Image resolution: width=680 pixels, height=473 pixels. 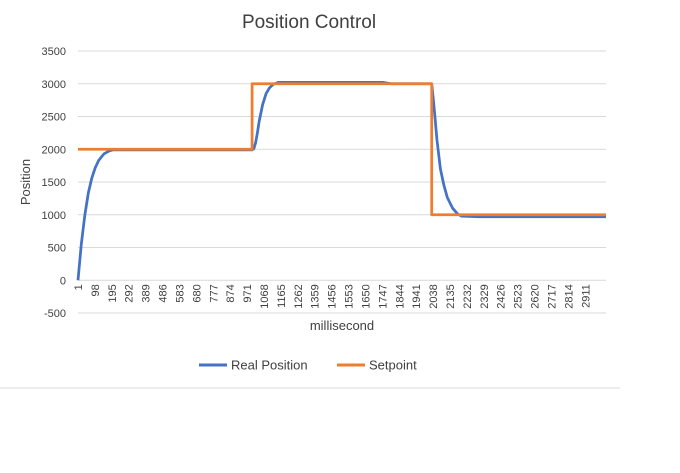 I want to click on y-tick-label: 2500, so click(x=54, y=118).